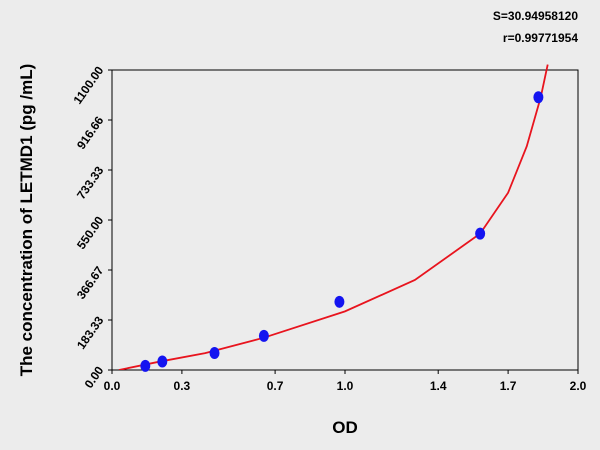  What do you see at coordinates (90, 332) in the screenshot?
I see `y-tick-label: 183.33` at bounding box center [90, 332].